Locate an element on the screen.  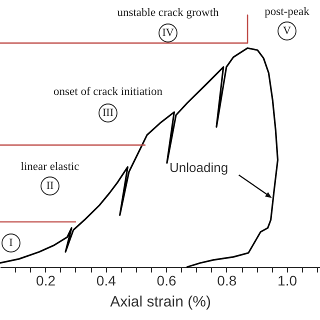
annotation: IV is located at coordinates (168, 33).